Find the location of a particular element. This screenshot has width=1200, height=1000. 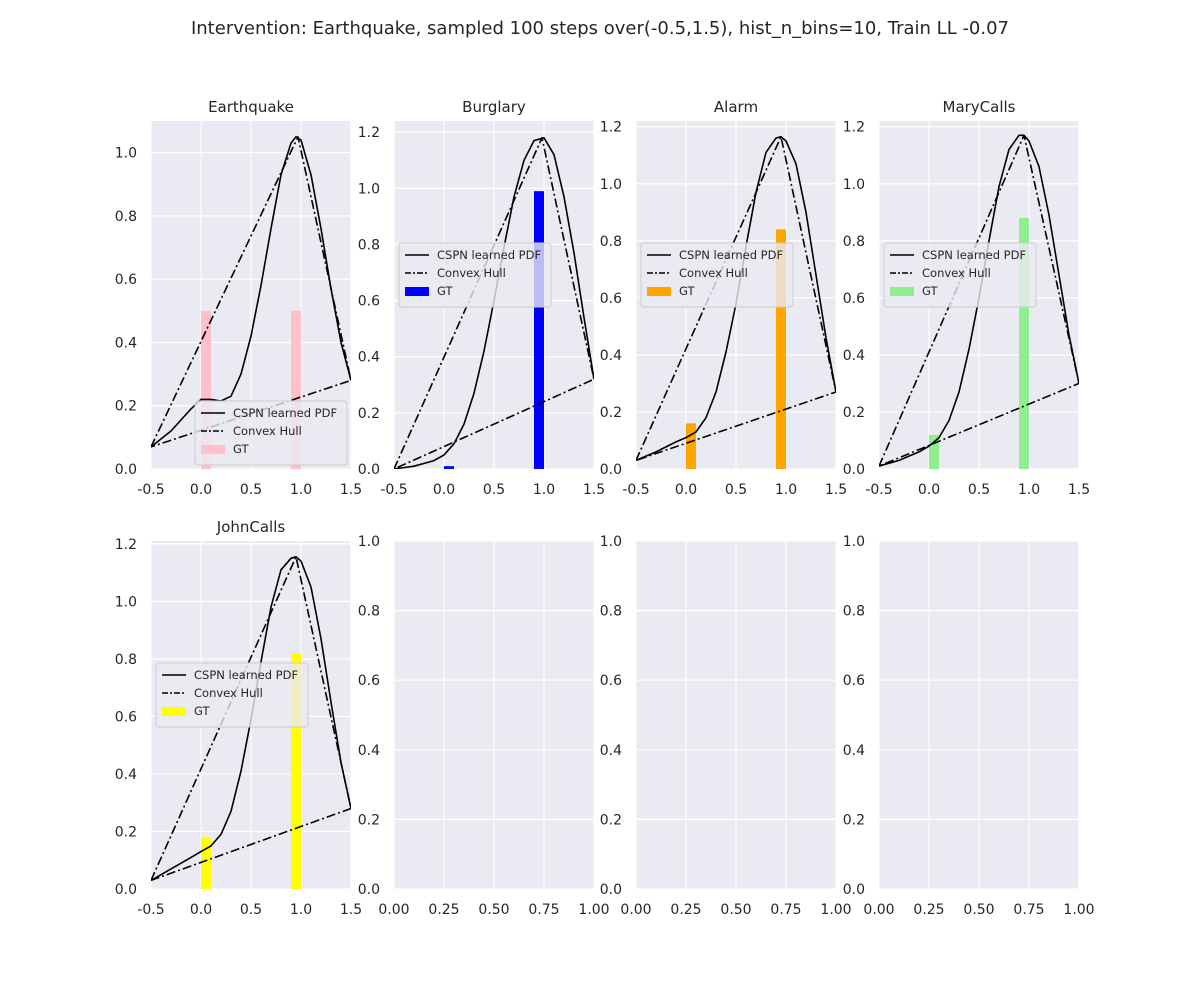

chart-5-ytick-label: 1.0 is located at coordinates (369, 542).